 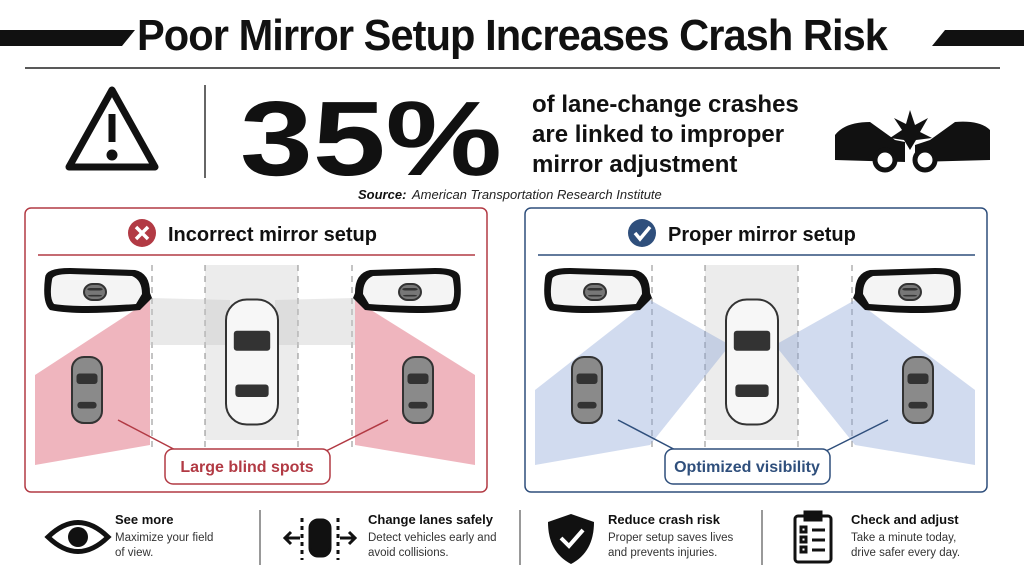 I want to click on tip-text: drive safer every day., so click(x=905, y=553).